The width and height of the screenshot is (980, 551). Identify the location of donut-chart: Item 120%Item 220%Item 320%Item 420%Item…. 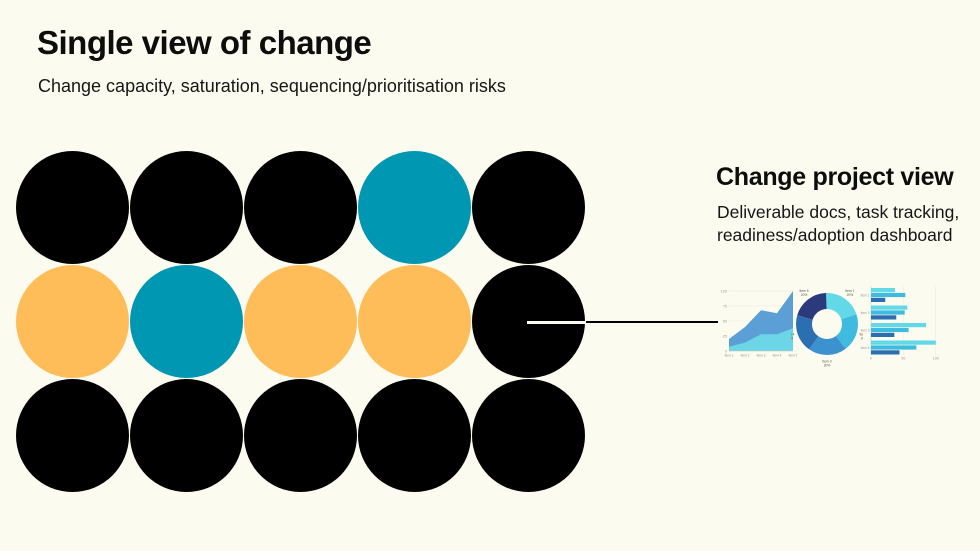
(827, 326).